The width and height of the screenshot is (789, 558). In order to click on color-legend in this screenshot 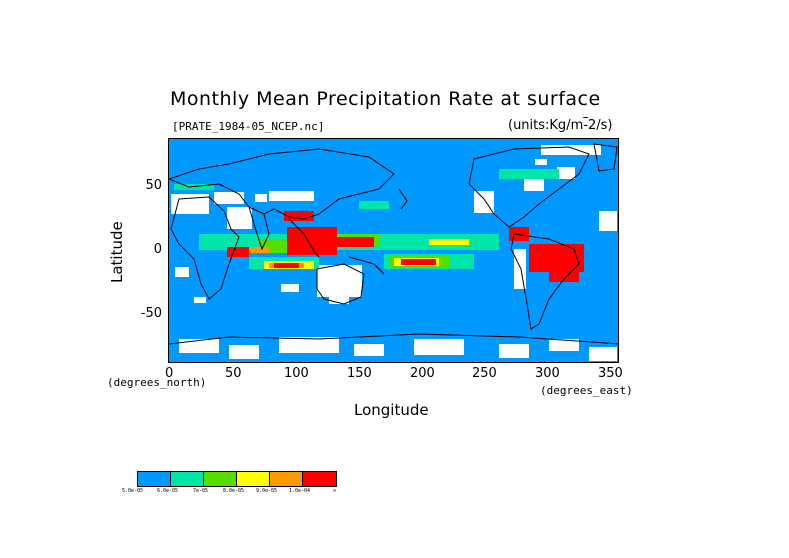, I will do `click(237, 479)`.